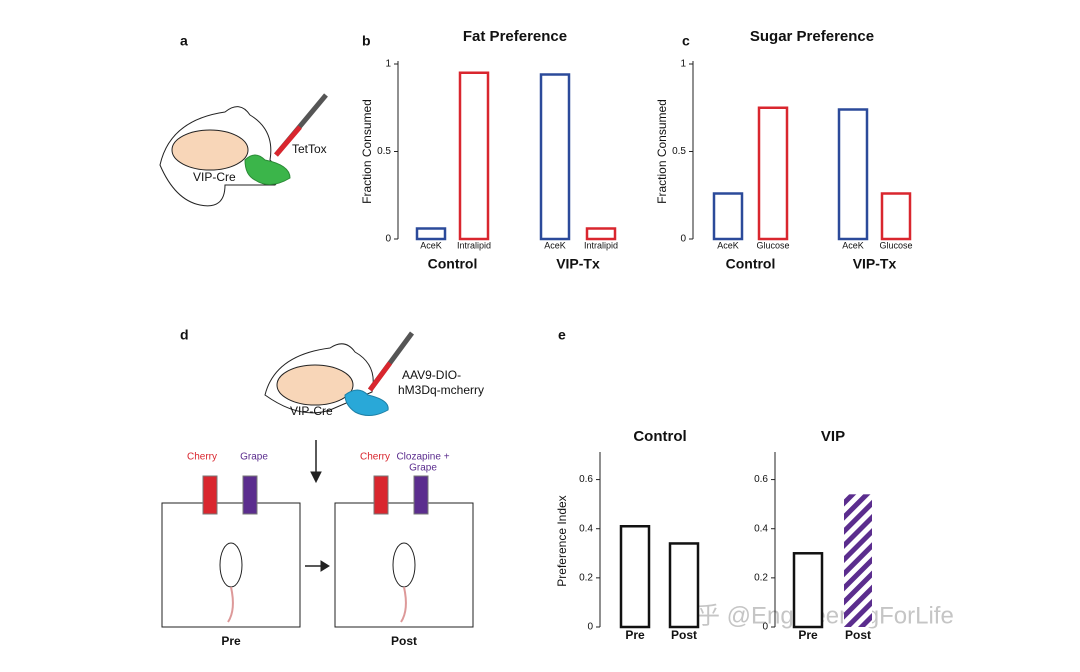 The height and width of the screenshot is (672, 1080). I want to click on injection-label: TetTox, so click(309, 149).